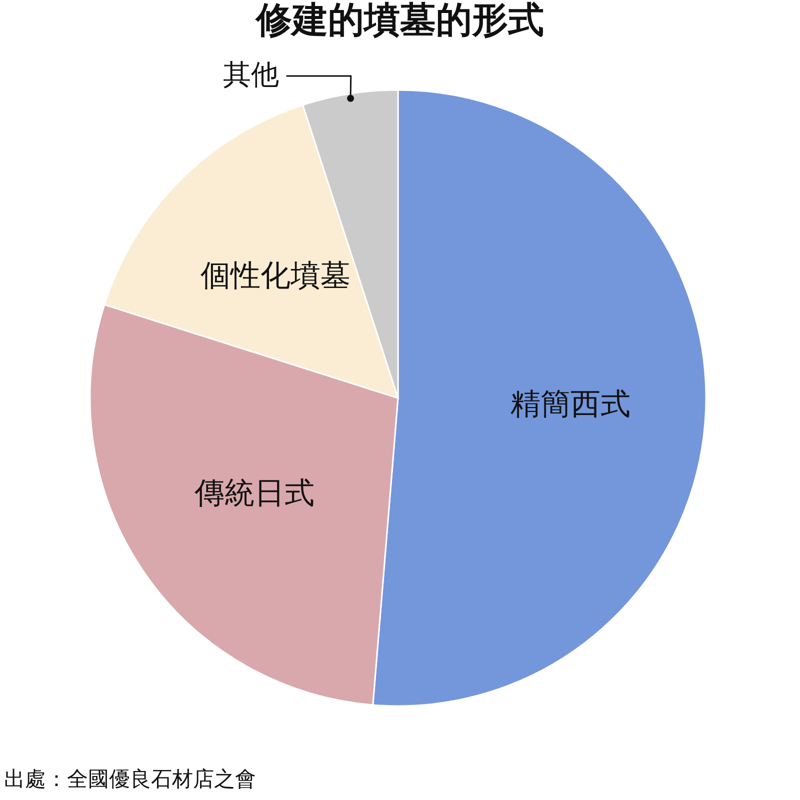 Image resolution: width=800 pixels, height=800 pixels. Describe the element at coordinates (570, 404) in the screenshot. I see `slice-label: 精簡西式` at that location.